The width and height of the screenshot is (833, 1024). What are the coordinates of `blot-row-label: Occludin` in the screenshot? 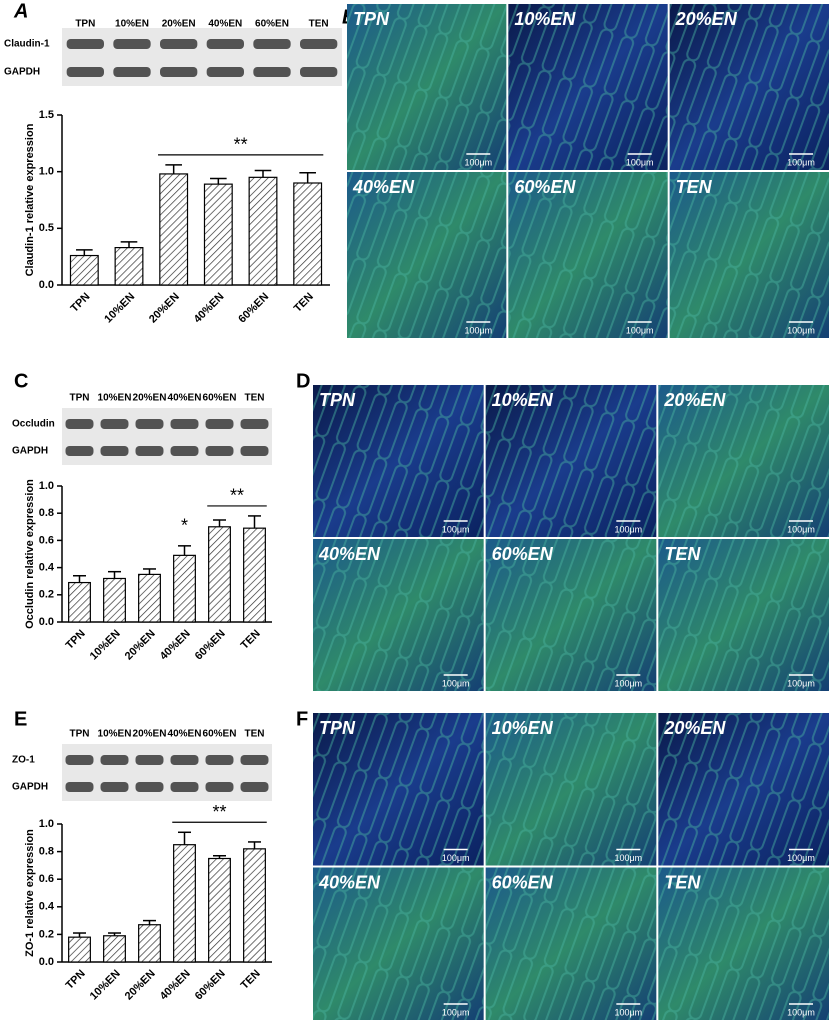 It's located at (33, 424).